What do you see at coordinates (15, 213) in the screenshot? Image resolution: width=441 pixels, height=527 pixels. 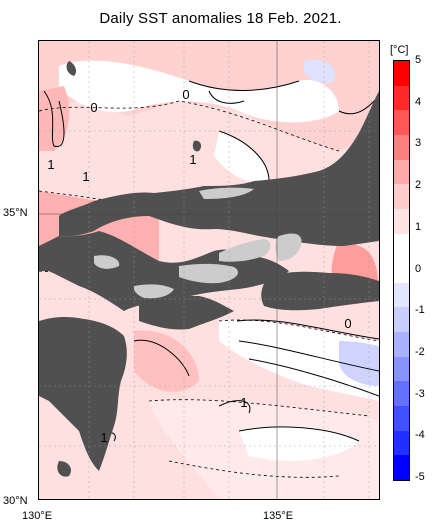 I see `lat-label-35n: 35°N` at bounding box center [15, 213].